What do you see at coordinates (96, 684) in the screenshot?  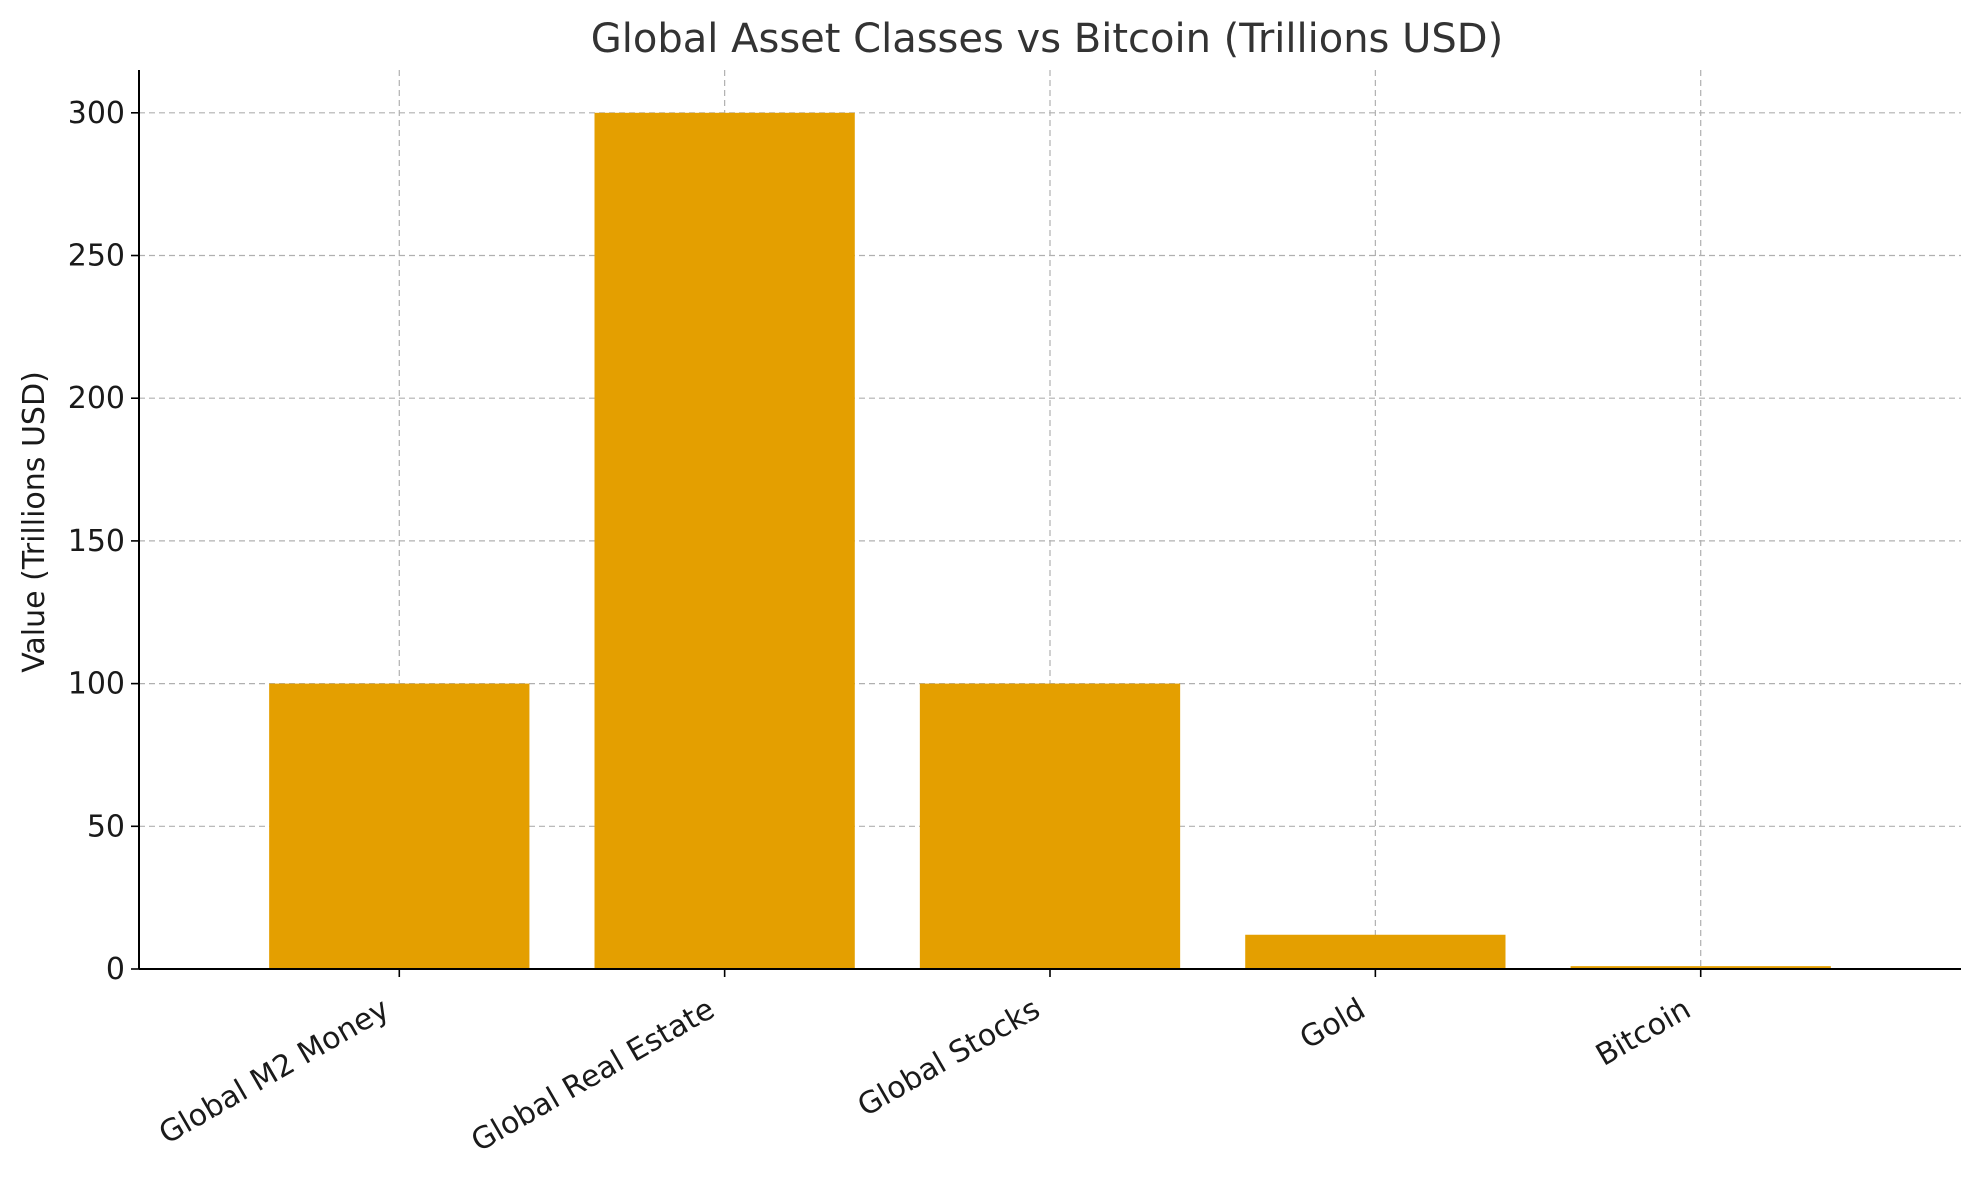 I see `y-tick-label: 100` at bounding box center [96, 684].